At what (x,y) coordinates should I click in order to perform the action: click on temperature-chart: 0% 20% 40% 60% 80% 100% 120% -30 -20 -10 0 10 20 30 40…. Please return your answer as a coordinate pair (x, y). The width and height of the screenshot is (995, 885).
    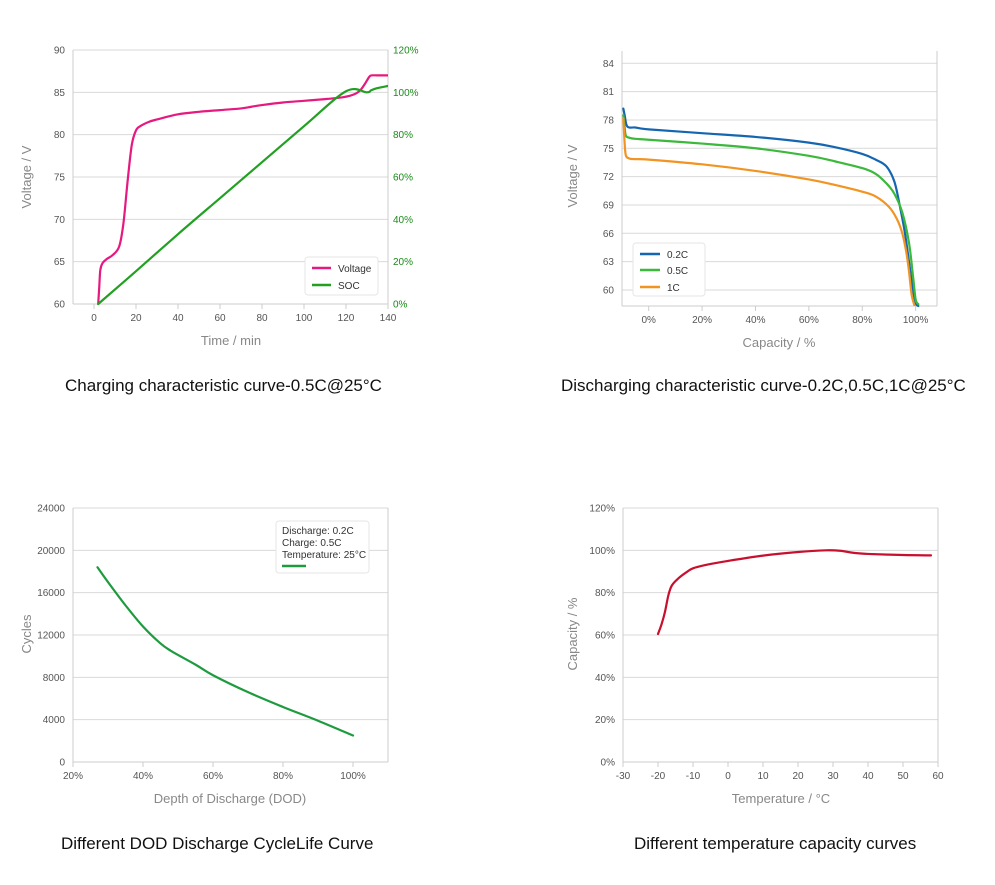
    Looking at the image, I should click on (754, 655).